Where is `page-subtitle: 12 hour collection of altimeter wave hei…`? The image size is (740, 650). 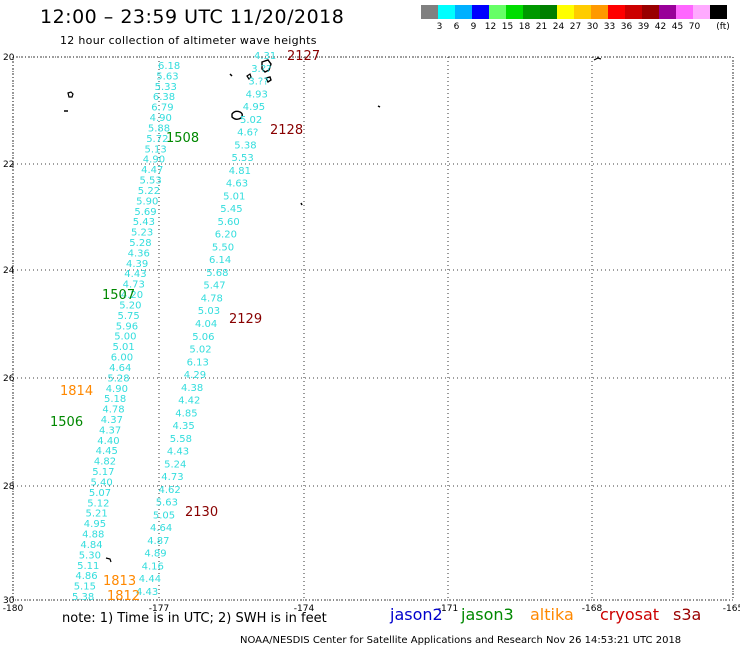 page-subtitle: 12 hour collection of altimeter wave hei… is located at coordinates (188, 40).